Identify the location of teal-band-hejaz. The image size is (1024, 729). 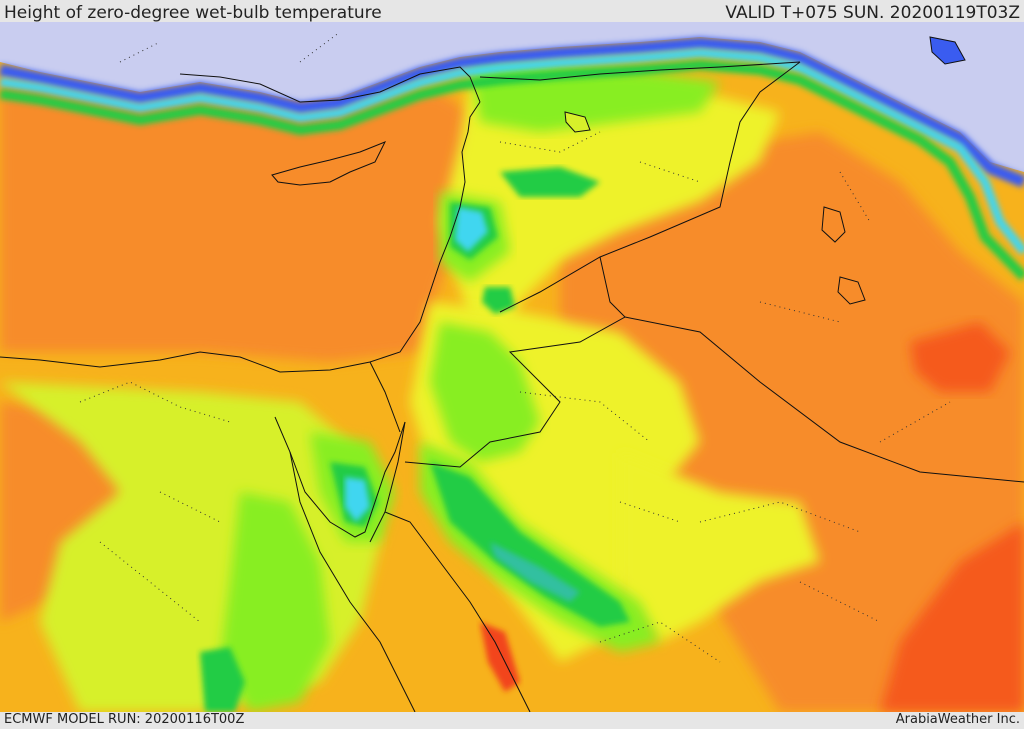
(535, 572).